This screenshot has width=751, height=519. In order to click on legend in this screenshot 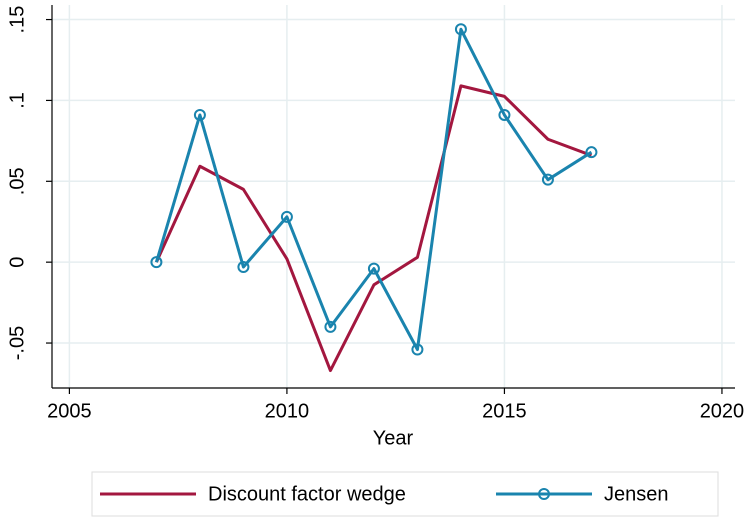, I will do `click(405, 494)`.